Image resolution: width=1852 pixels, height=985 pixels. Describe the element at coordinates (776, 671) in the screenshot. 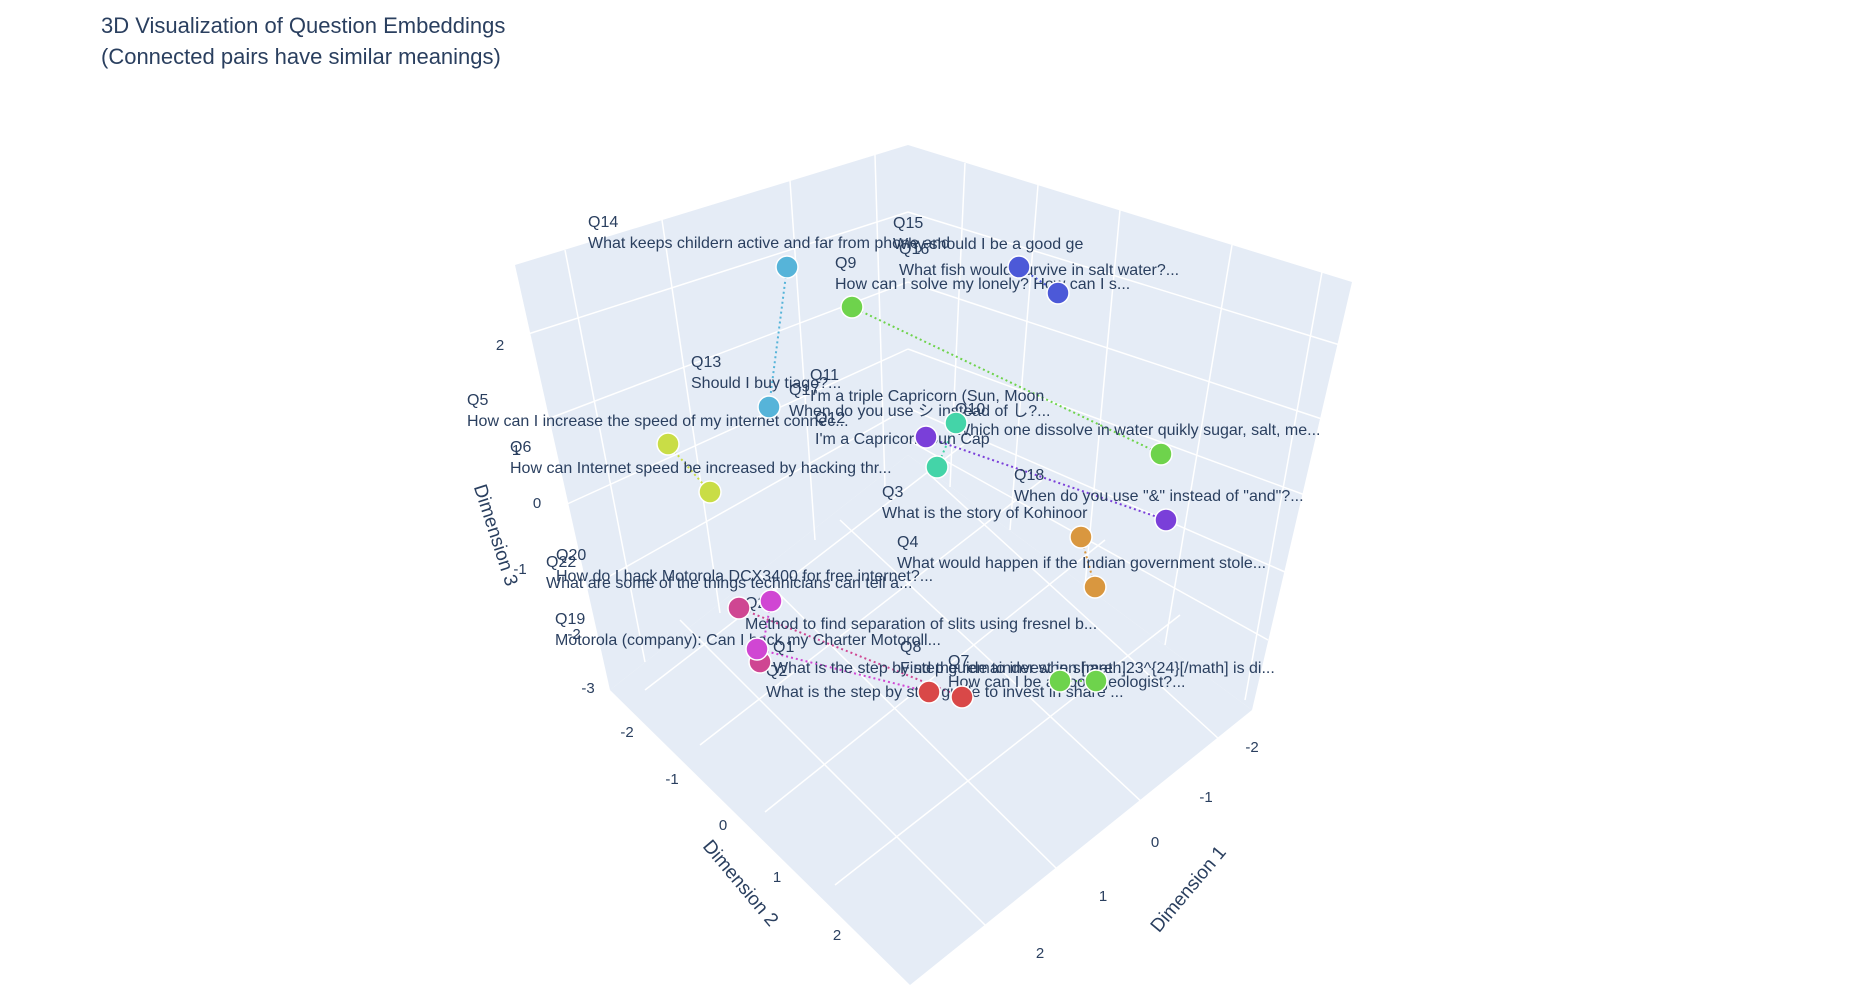

I see `point-id-label-Q2: Q2` at that location.